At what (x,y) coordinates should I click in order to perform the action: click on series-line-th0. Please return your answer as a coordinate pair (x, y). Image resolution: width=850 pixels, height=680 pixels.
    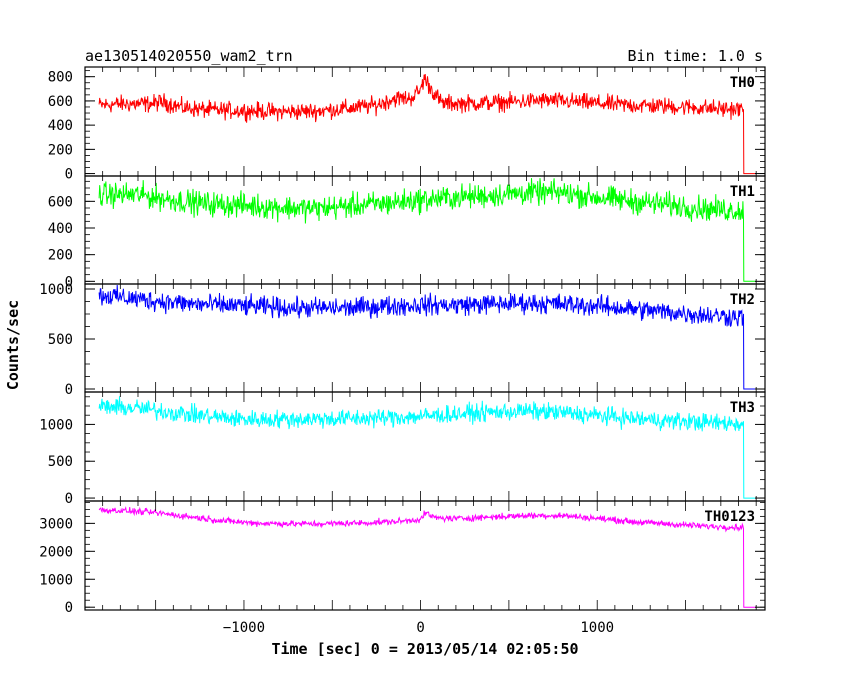
    Looking at the image, I should click on (427, 124).